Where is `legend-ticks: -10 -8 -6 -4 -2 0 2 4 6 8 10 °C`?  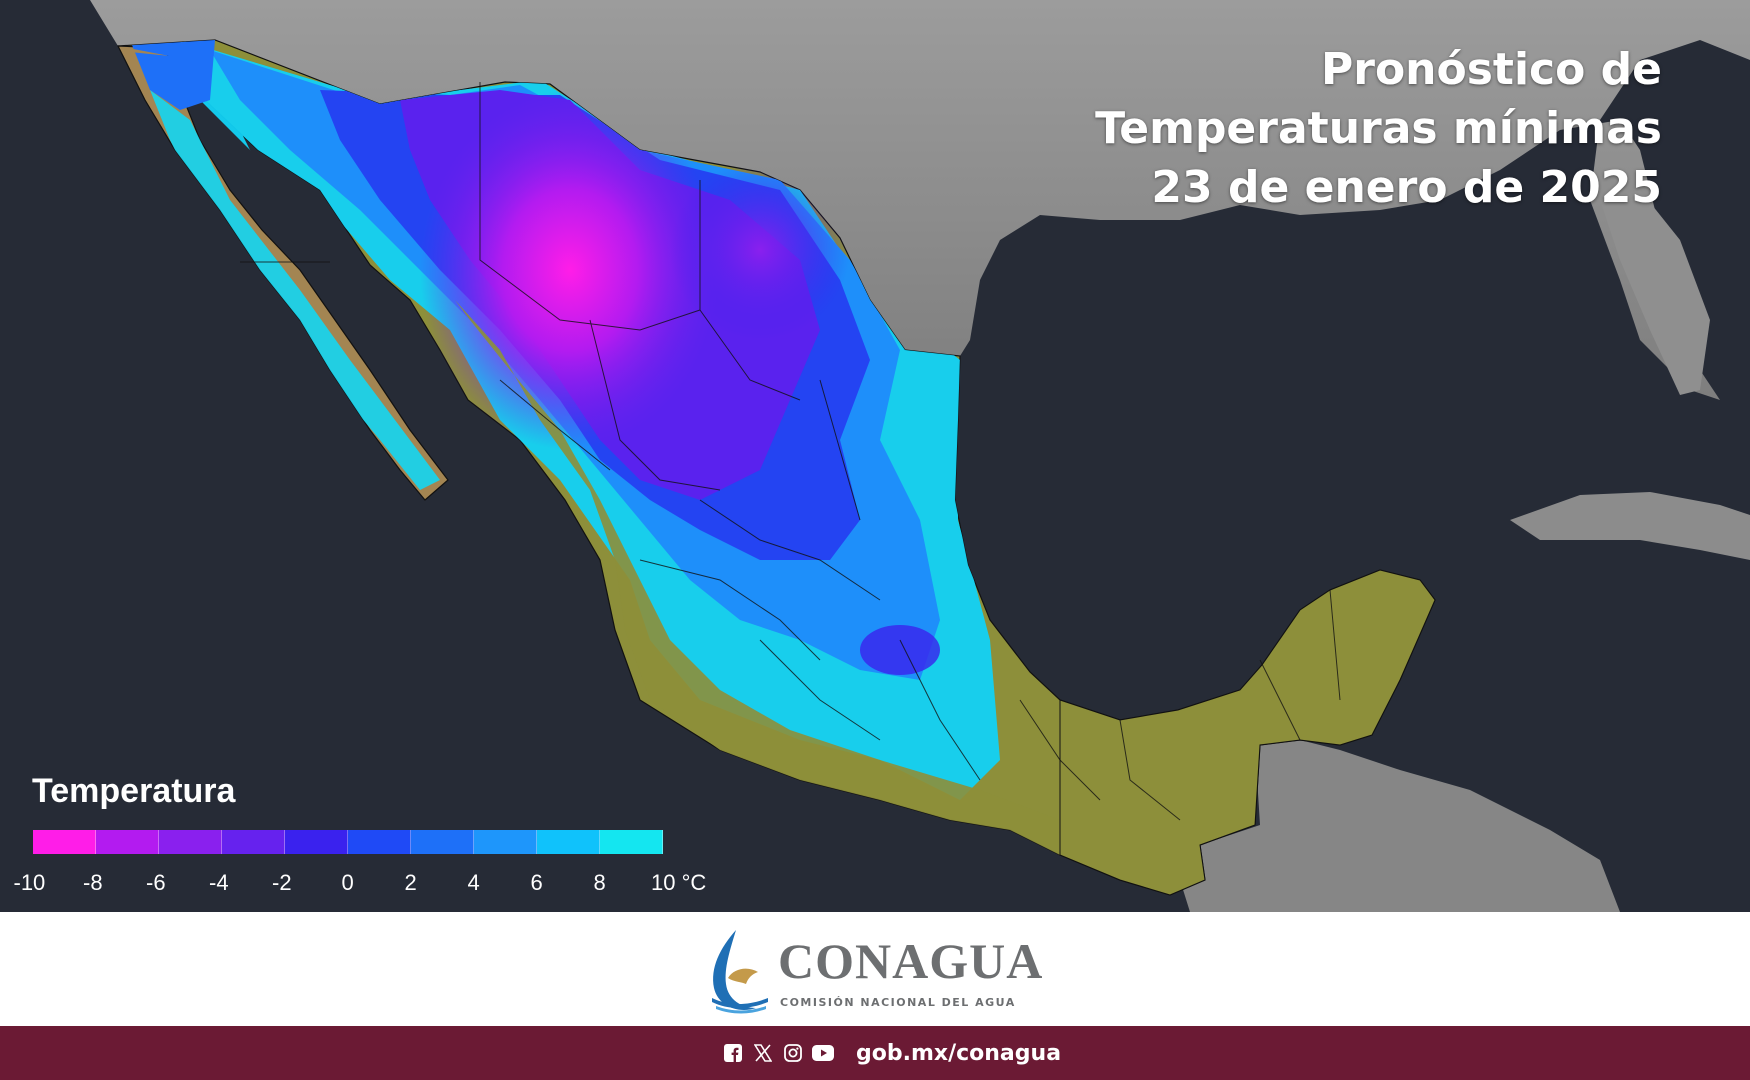 legend-ticks: -10 -8 -6 -4 -2 0 2 4 6 8 10 °C is located at coordinates (400, 885).